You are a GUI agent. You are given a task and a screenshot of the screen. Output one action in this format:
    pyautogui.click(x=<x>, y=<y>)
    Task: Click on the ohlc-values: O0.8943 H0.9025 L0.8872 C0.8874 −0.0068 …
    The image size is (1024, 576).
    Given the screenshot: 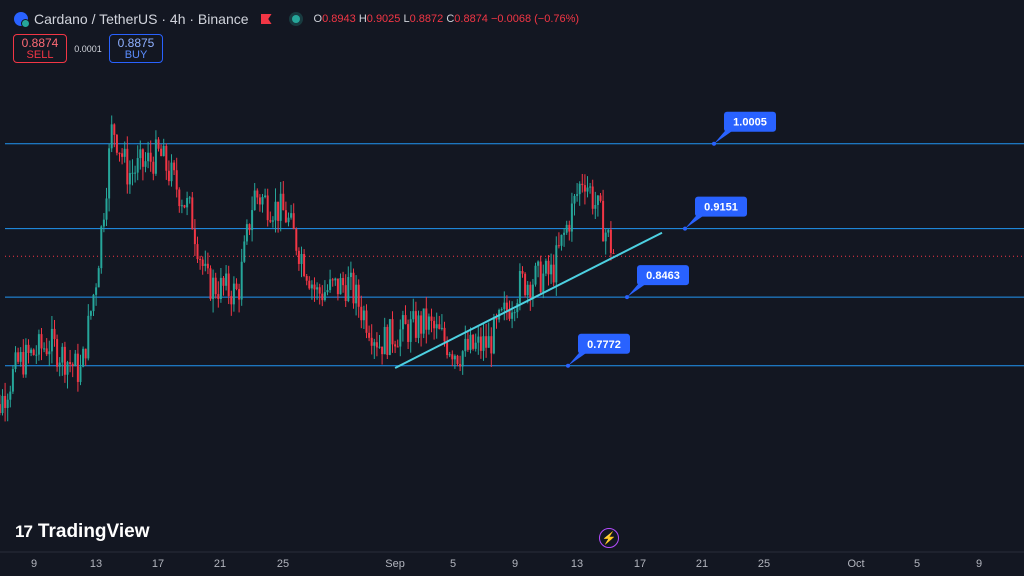 What is the action you would take?
    pyautogui.click(x=446, y=19)
    